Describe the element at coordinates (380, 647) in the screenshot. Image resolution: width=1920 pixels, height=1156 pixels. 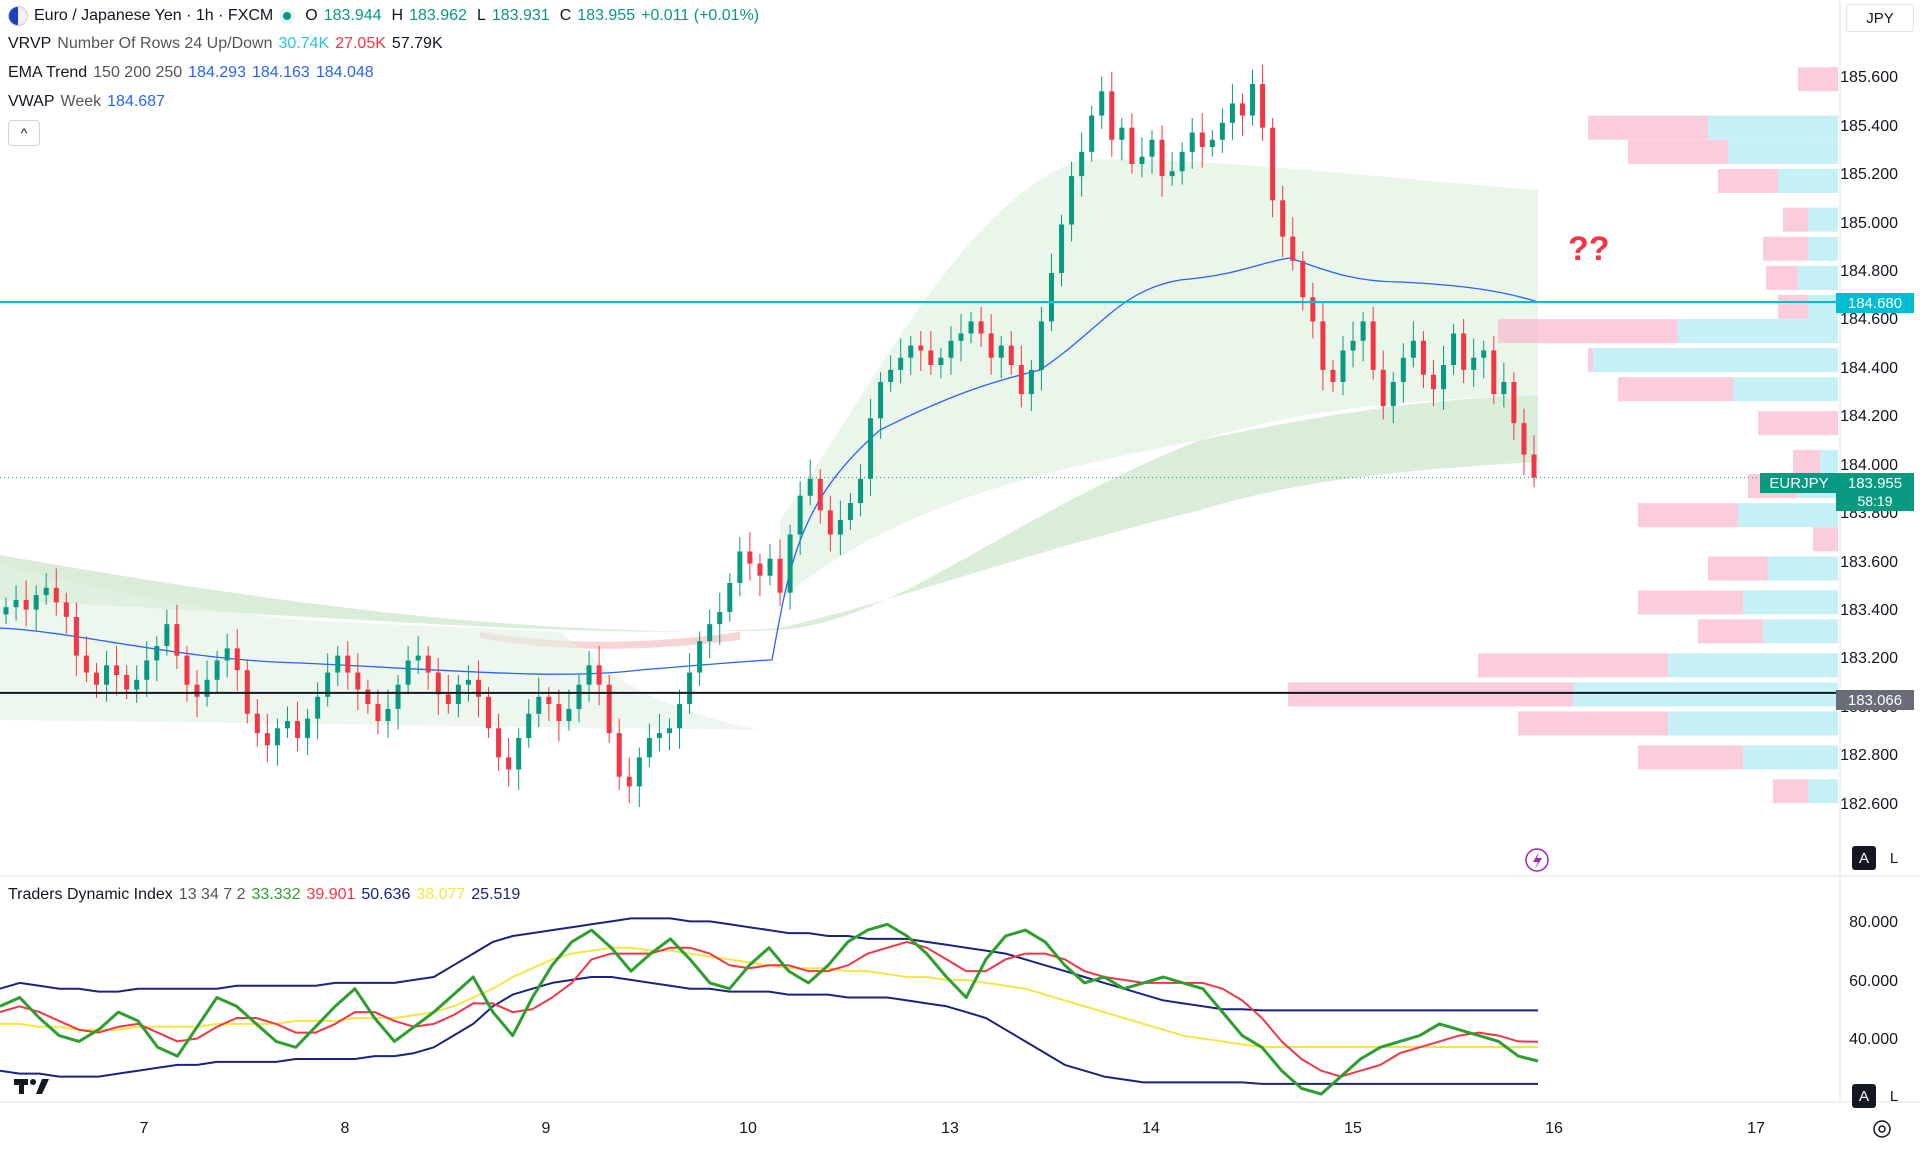
I see `bollinger-zone-left` at that location.